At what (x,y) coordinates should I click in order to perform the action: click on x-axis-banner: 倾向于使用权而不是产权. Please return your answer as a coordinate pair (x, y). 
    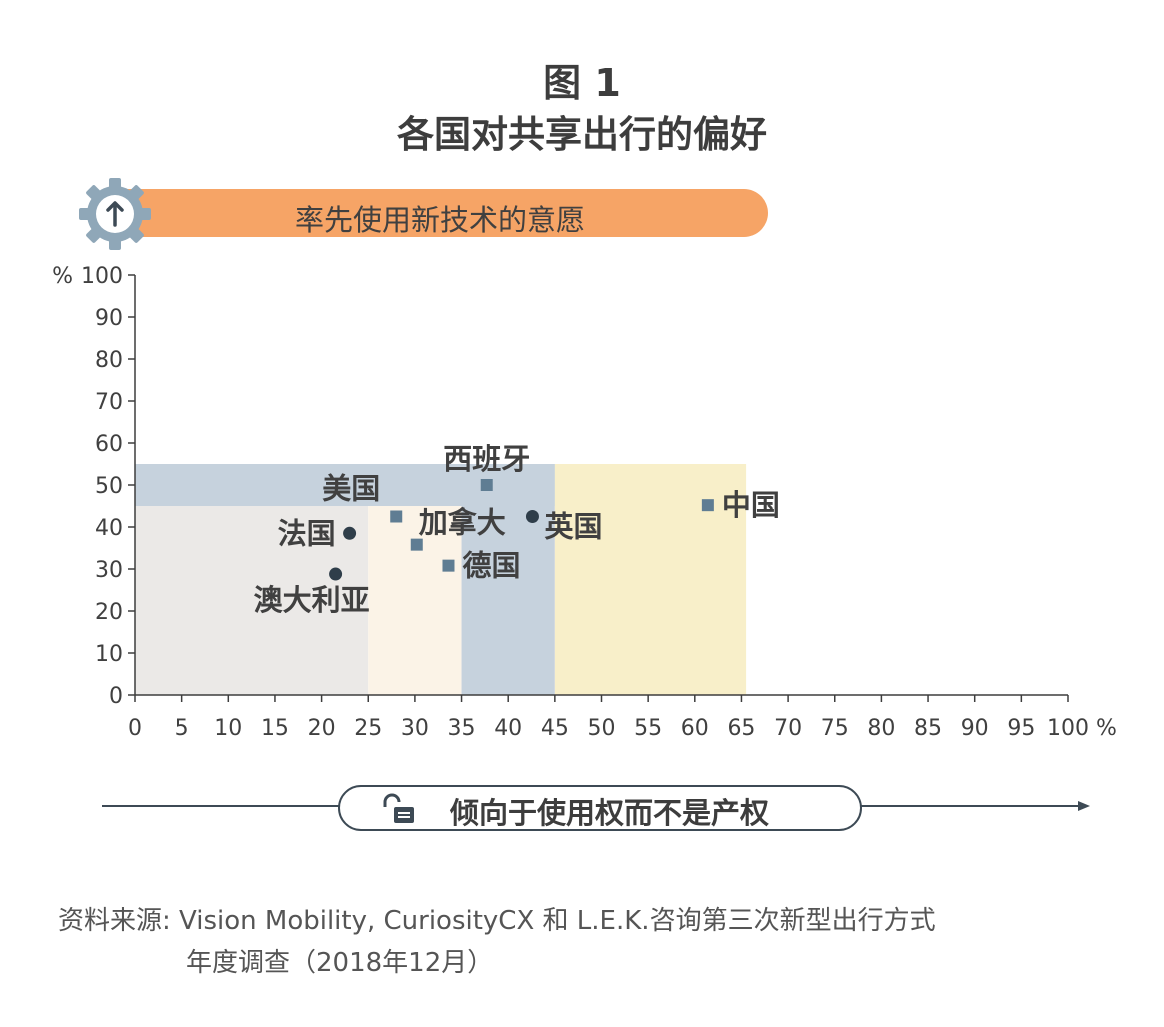
    Looking at the image, I should click on (600, 808).